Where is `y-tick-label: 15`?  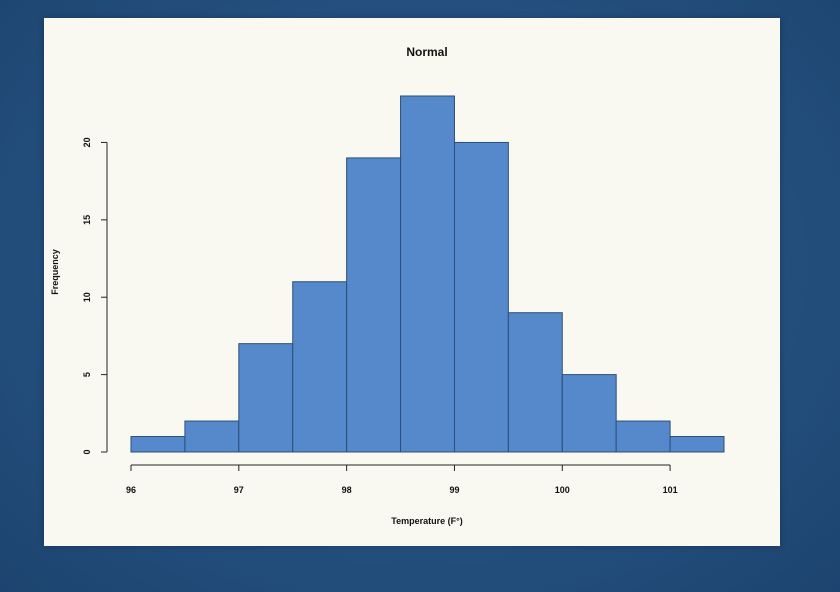
y-tick-label: 15 is located at coordinates (87, 220).